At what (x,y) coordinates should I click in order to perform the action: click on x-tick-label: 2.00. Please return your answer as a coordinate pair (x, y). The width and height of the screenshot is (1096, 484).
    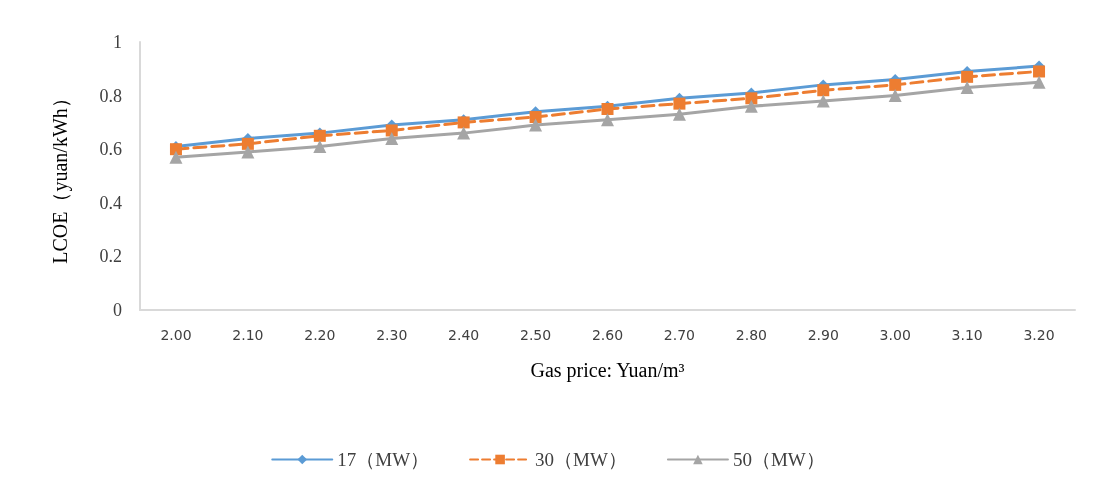
    Looking at the image, I should click on (176, 335).